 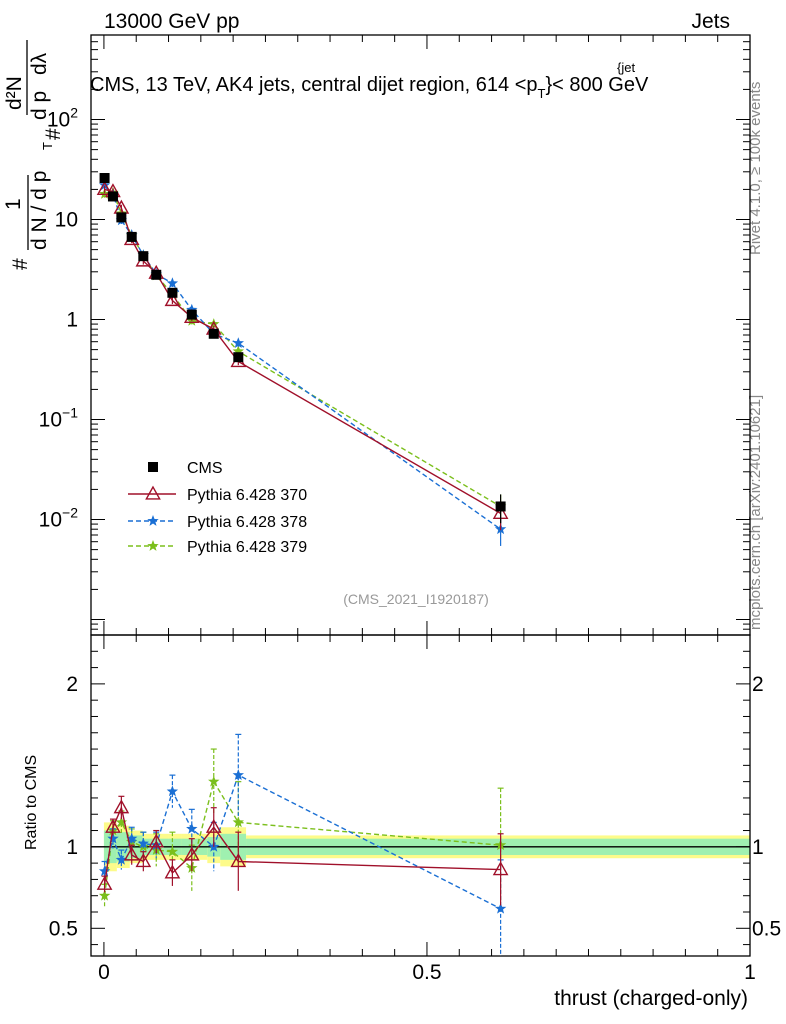 I want to click on header-energy-label: 13000 GeV pp, so click(x=171, y=21).